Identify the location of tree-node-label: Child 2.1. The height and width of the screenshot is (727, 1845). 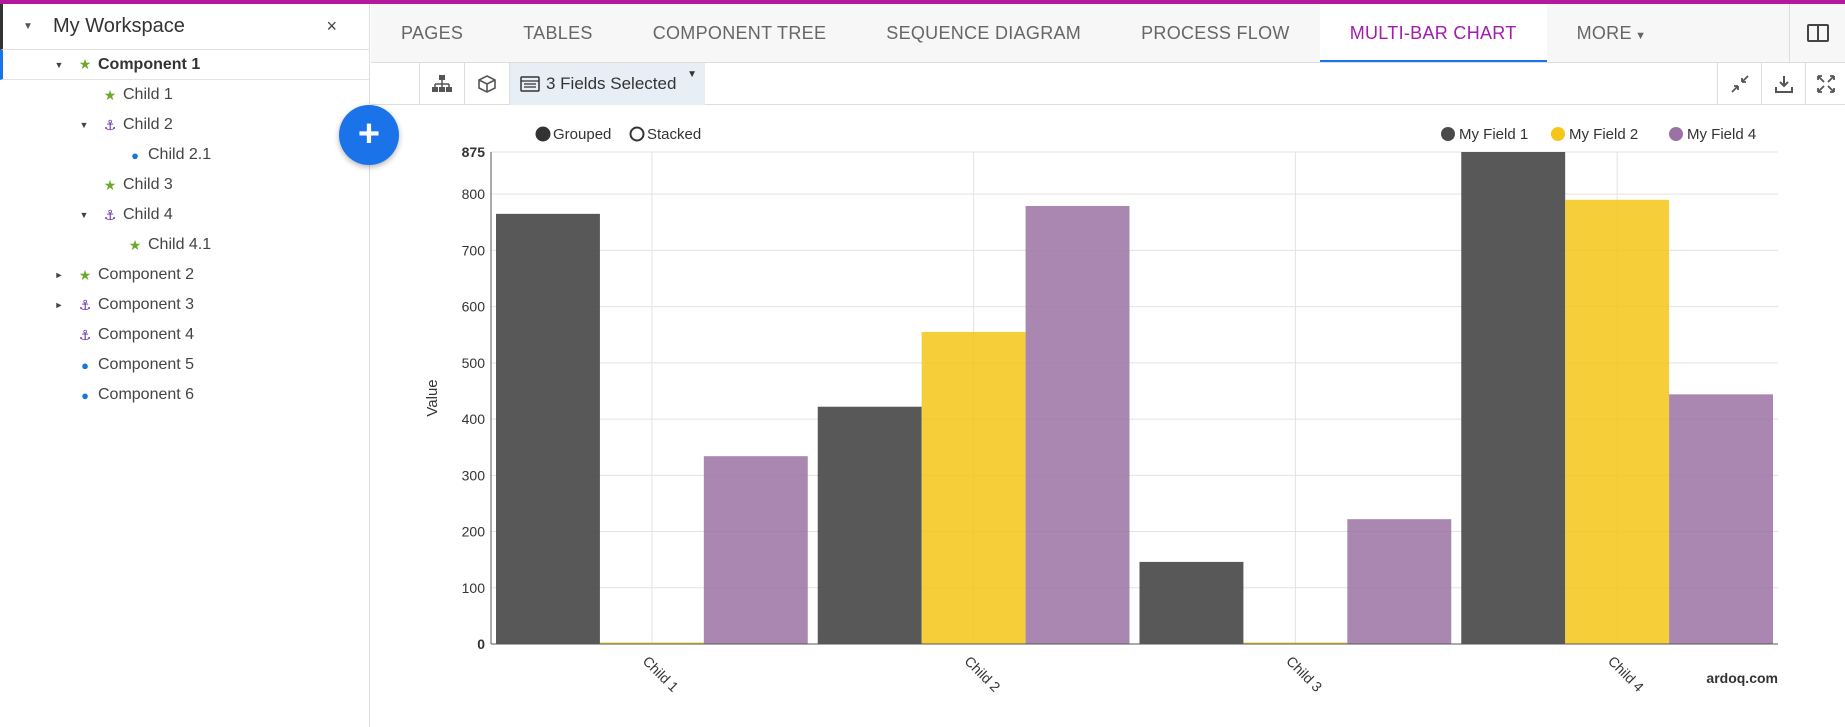
(180, 154).